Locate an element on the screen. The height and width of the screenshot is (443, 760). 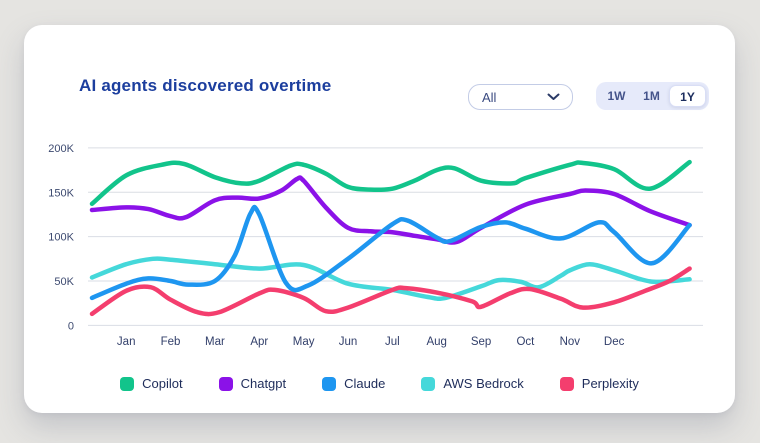
line-perplexity is located at coordinates (390, 291).